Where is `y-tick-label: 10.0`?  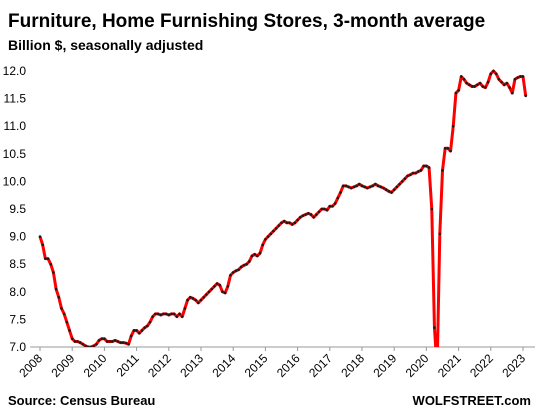 y-tick-label: 10.0 is located at coordinates (15, 181).